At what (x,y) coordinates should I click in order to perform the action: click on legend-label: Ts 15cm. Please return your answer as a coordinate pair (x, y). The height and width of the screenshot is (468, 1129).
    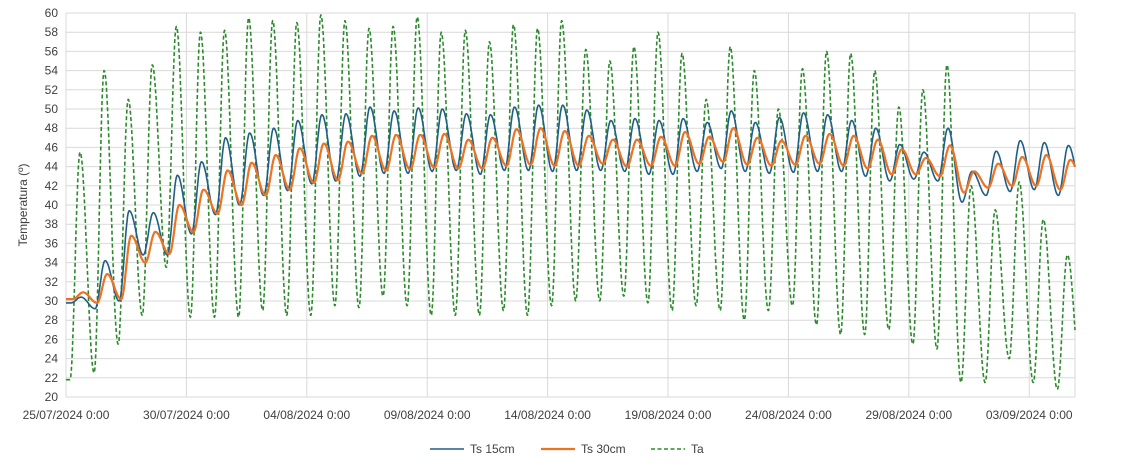
    Looking at the image, I should click on (492, 449).